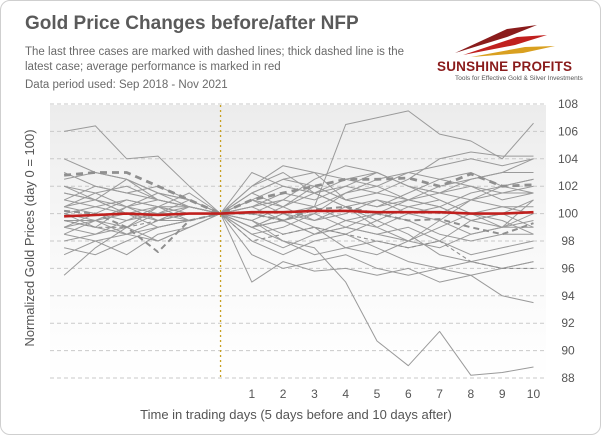 The image size is (601, 435). Describe the element at coordinates (505, 41) in the screenshot. I see `sunshine-profits-logo-icon` at that location.